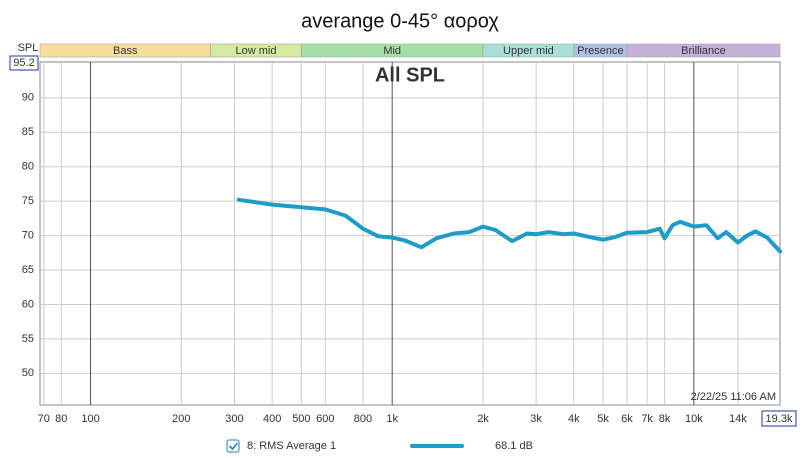 Image resolution: width=800 pixels, height=458 pixels. Describe the element at coordinates (509, 225) in the screenshot. I see `curve` at that location.